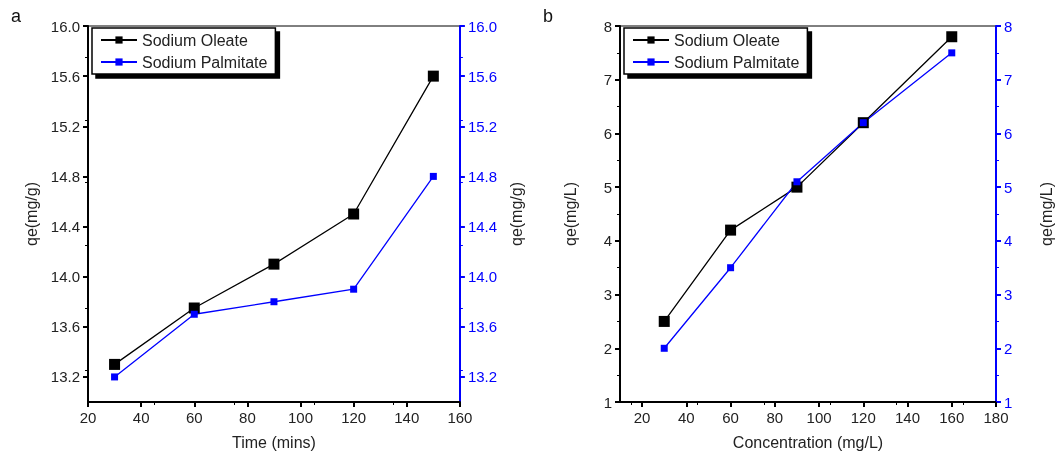  What do you see at coordinates (1008, 402) in the screenshot?
I see `y2-tick-label: 1` at bounding box center [1008, 402].